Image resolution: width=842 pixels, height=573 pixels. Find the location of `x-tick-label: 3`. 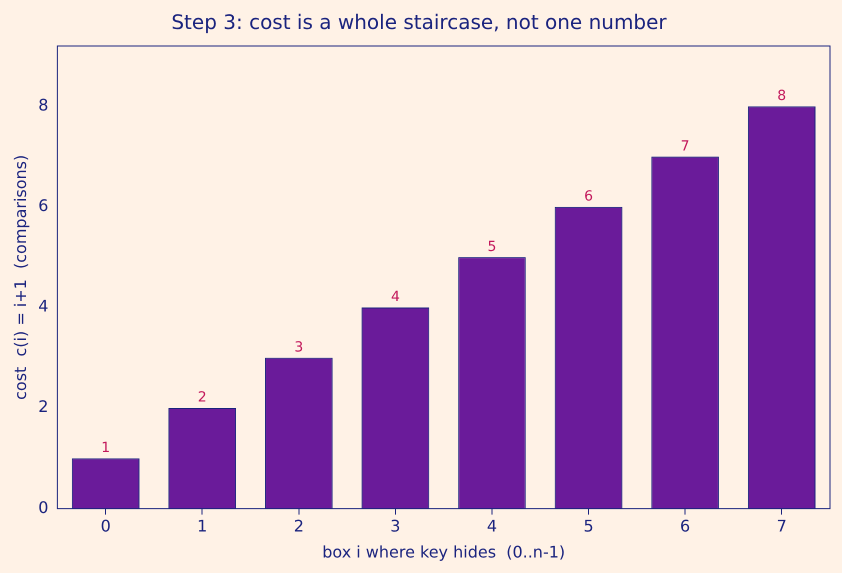

x-tick-label: 3 is located at coordinates (395, 526).